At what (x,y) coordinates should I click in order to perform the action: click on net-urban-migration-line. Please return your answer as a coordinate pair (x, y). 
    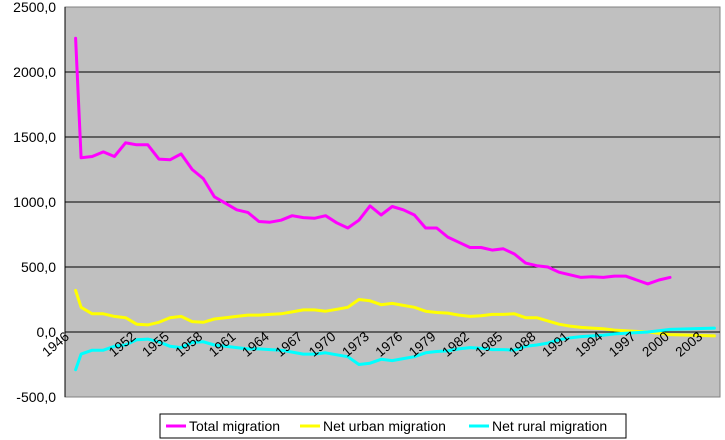
    Looking at the image, I should click on (395, 313).